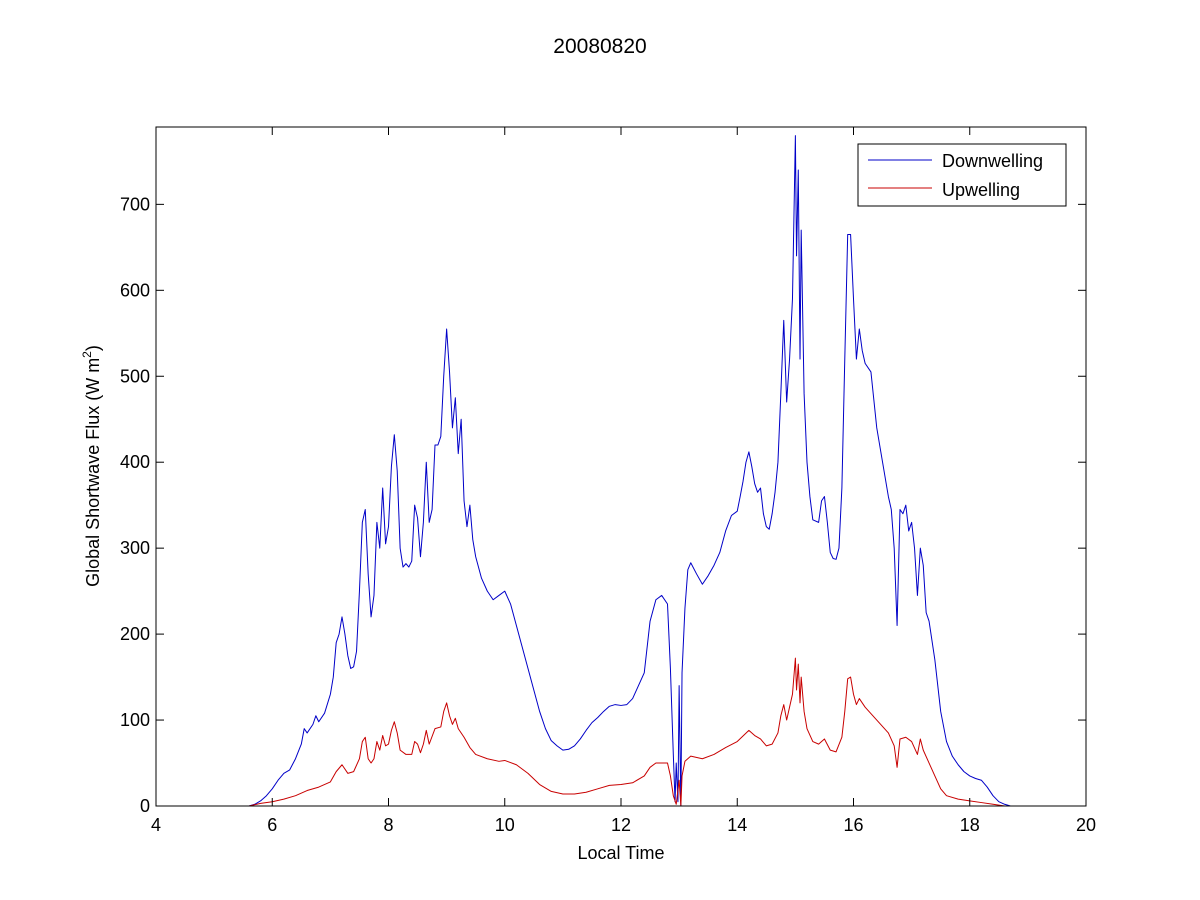 The image size is (1200, 900). Describe the element at coordinates (135, 548) in the screenshot. I see `y-tick-label: 300` at that location.